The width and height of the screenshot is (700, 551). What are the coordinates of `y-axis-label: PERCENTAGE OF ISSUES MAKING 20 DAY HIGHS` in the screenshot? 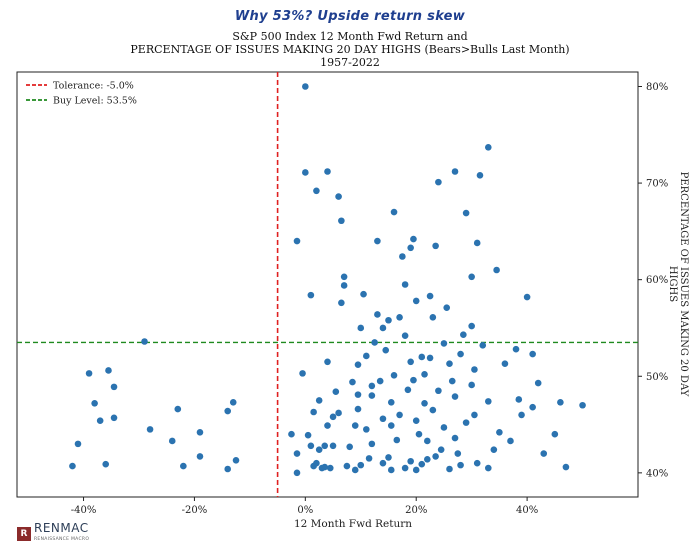 It's located at (678, 284).